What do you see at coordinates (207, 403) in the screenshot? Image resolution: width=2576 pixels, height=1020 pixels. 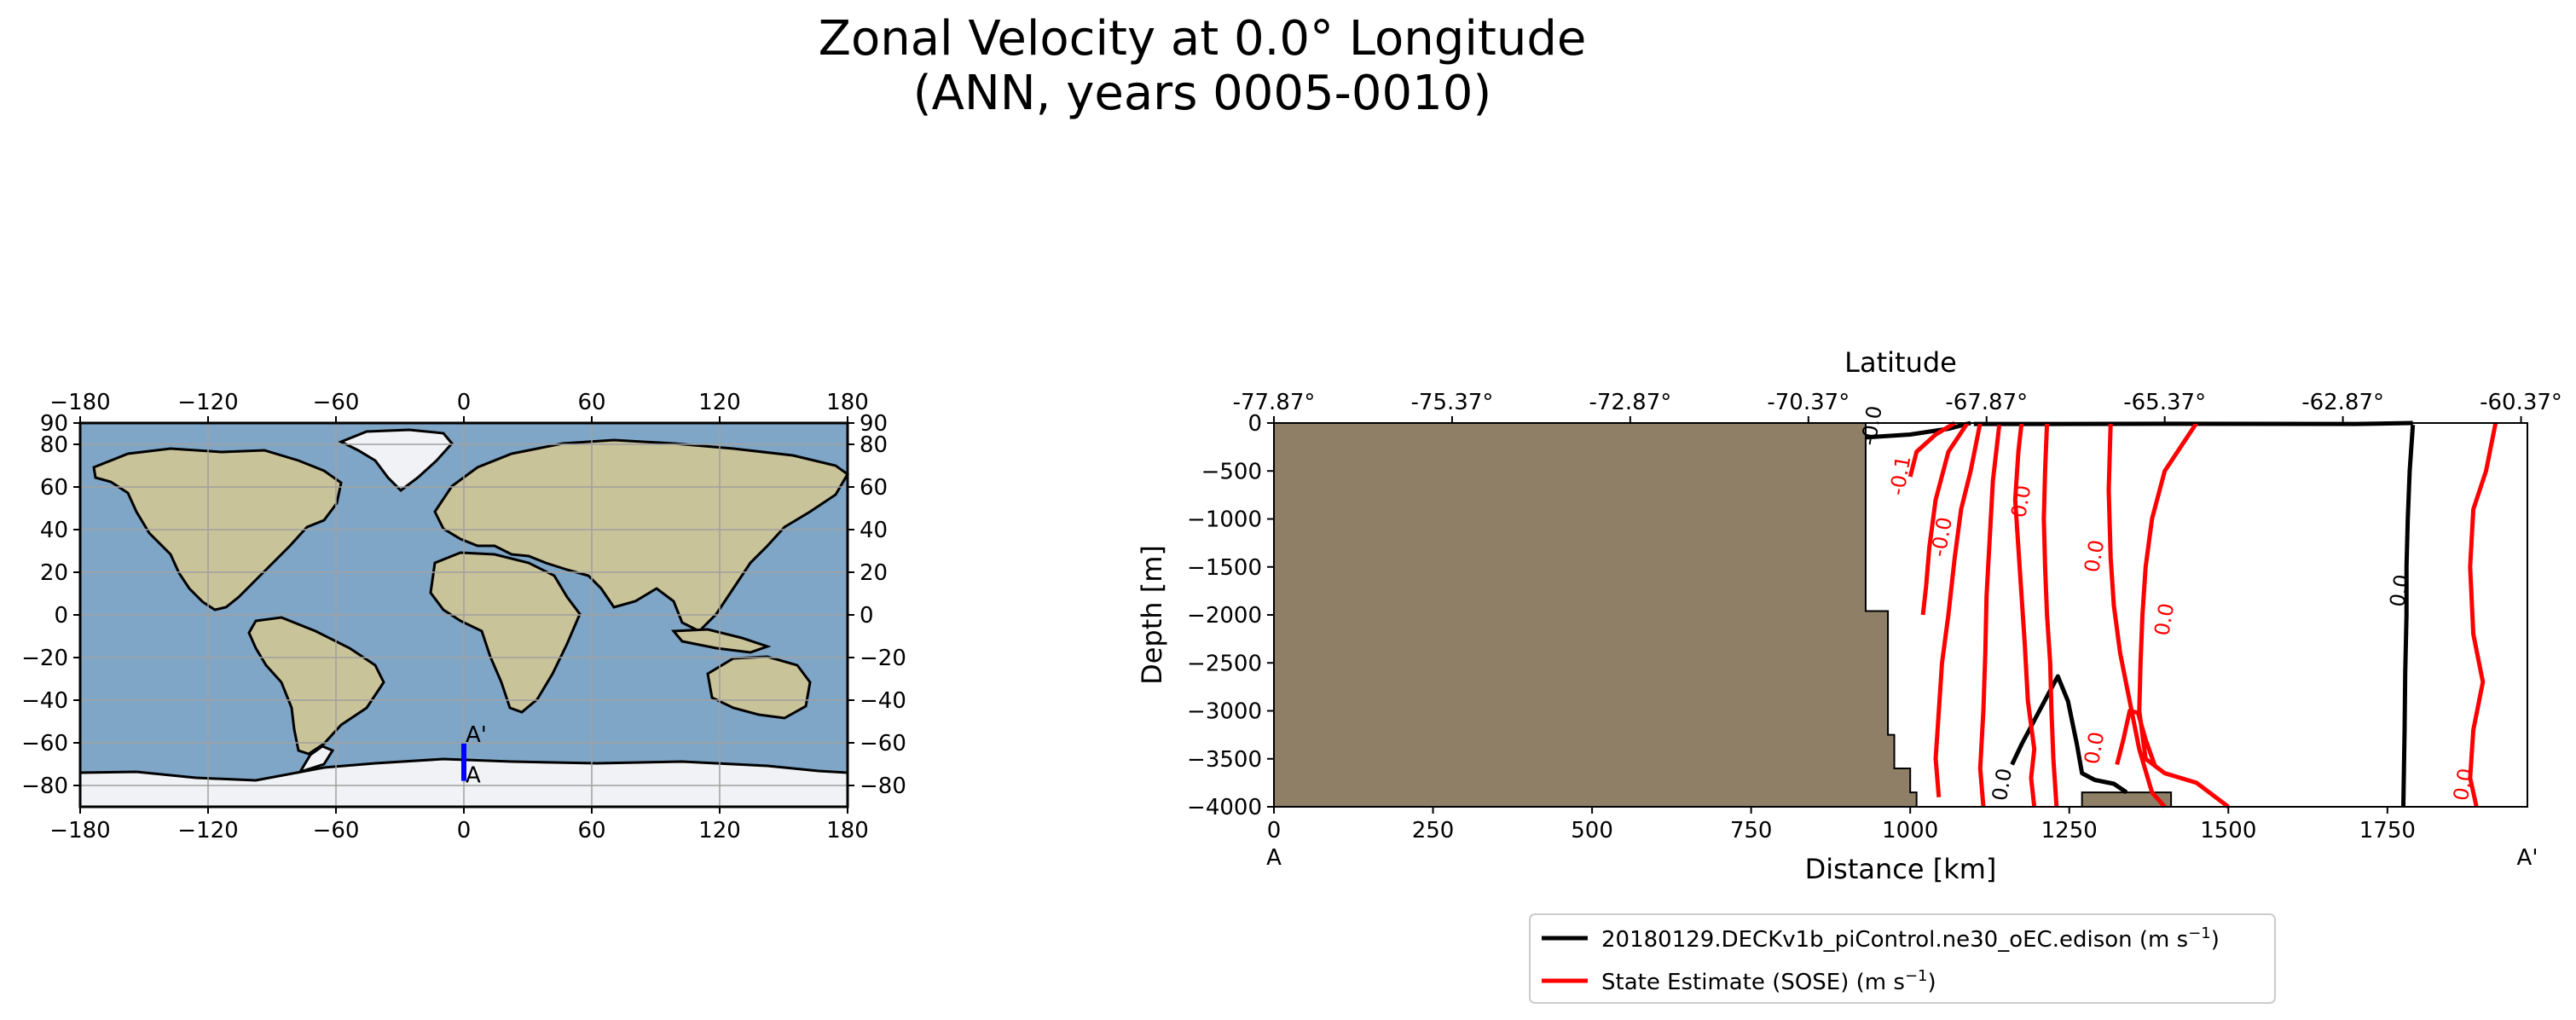 I see `map-x-tick-label-top: −120` at bounding box center [207, 403].